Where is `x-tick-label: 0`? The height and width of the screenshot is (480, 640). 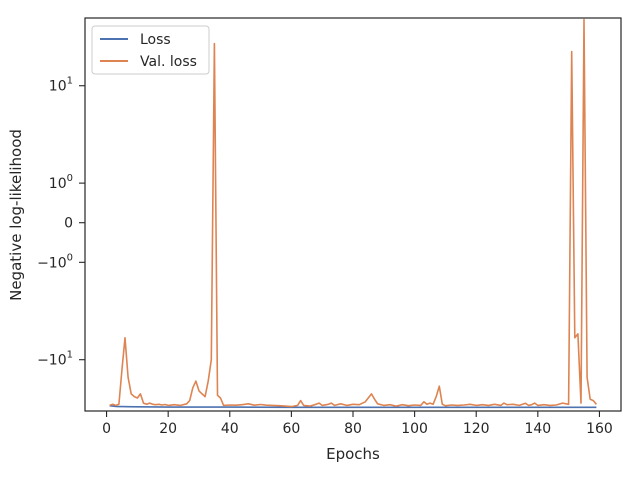
x-tick-label: 0 is located at coordinates (106, 429).